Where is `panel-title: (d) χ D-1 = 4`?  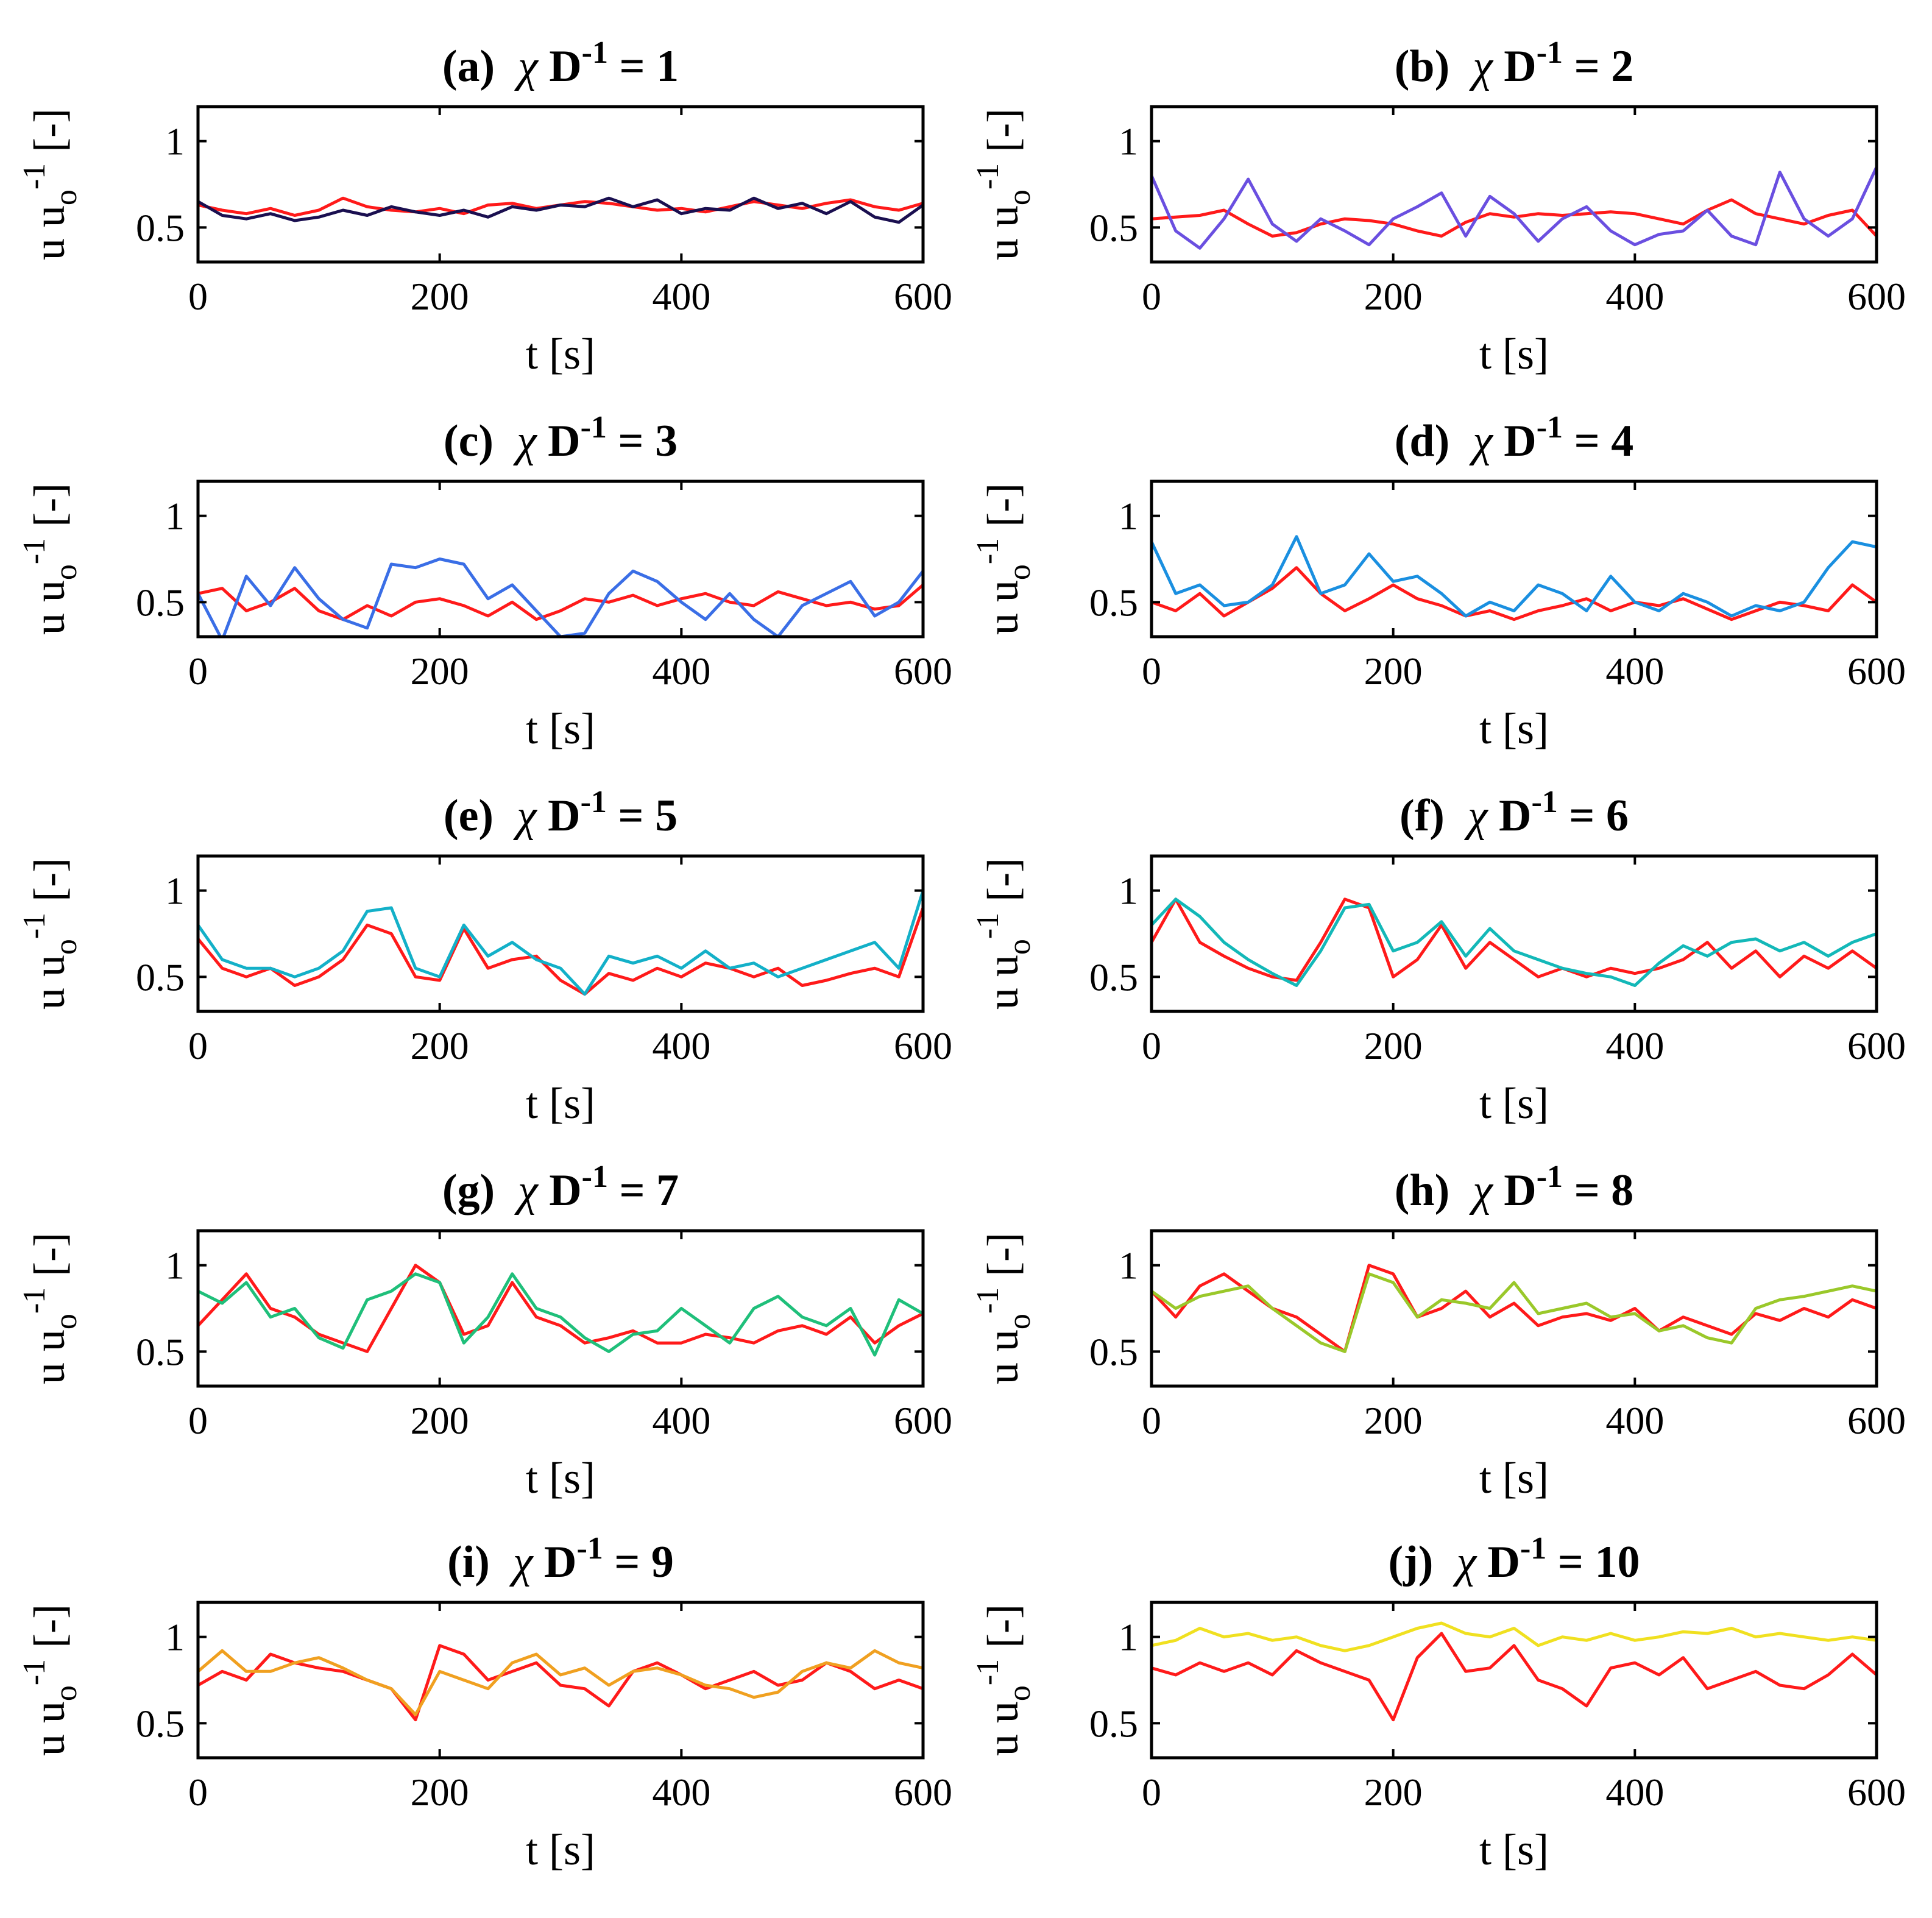 panel-title: (d) χ D-1 = 4 is located at coordinates (1514, 438).